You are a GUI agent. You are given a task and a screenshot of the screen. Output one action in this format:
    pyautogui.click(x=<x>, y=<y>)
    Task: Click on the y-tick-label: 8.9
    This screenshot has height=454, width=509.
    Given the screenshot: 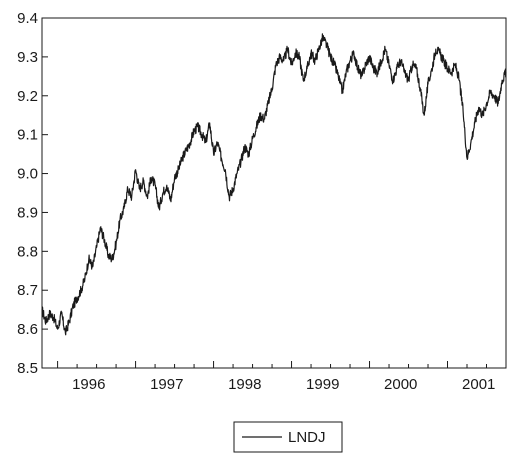 What is the action you would take?
    pyautogui.click(x=27, y=212)
    